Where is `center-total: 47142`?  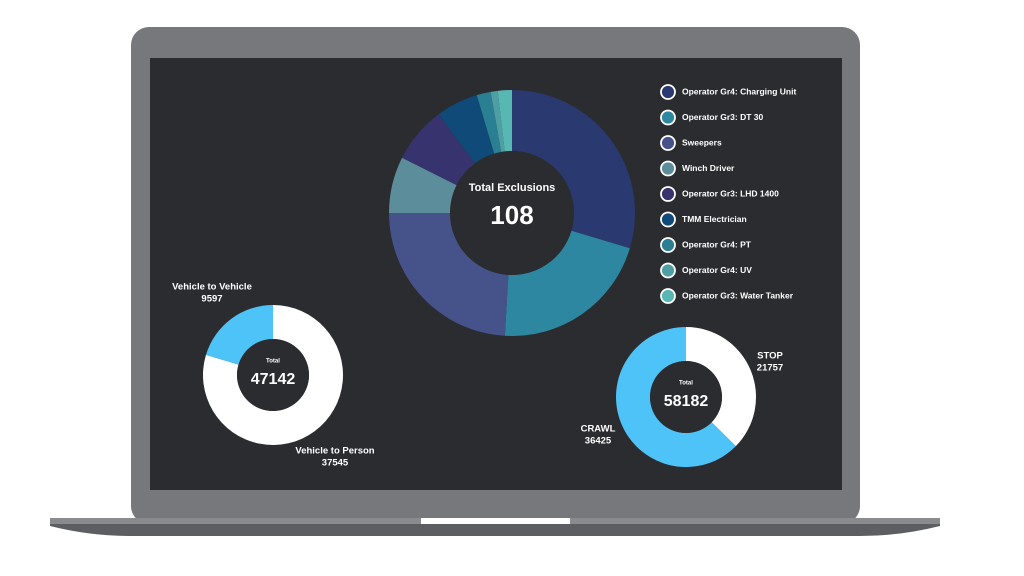 center-total: 47142 is located at coordinates (273, 379).